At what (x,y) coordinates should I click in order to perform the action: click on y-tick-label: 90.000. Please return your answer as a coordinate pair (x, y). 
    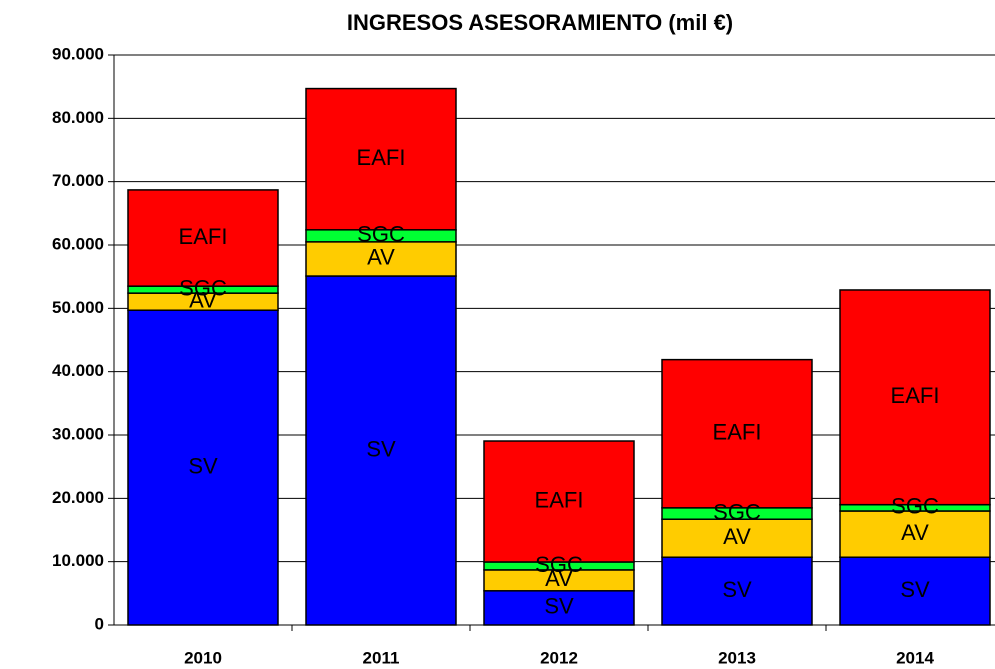
    Looking at the image, I should click on (78, 53).